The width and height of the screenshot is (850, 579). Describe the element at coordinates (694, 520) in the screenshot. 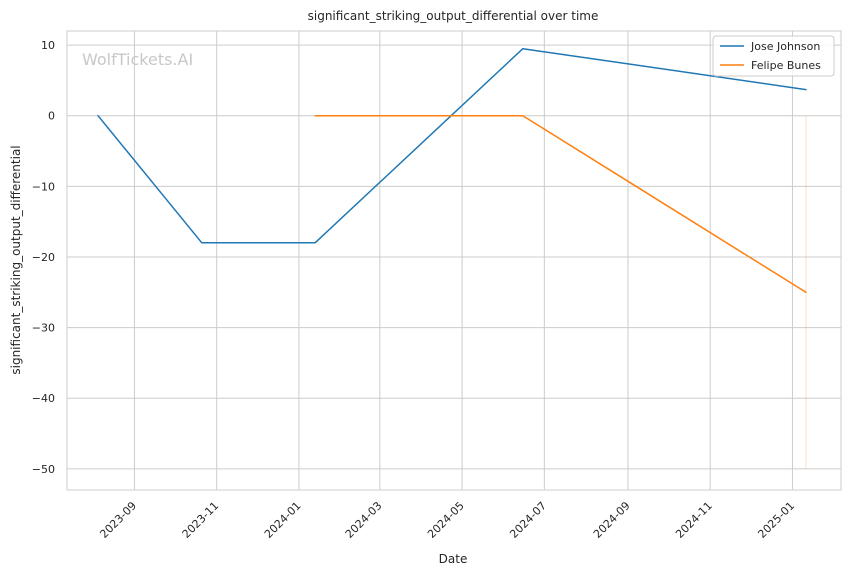

I see `x-tick-label: 2024-11` at that location.